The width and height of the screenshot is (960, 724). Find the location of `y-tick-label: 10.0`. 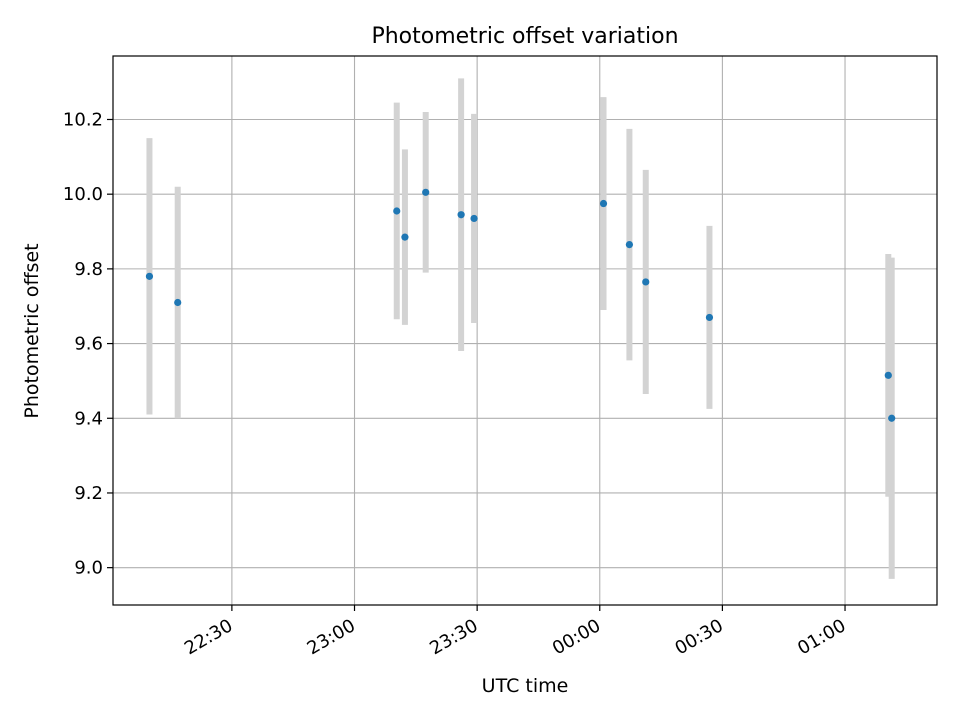

y-tick-label: 10.0 is located at coordinates (83, 194).